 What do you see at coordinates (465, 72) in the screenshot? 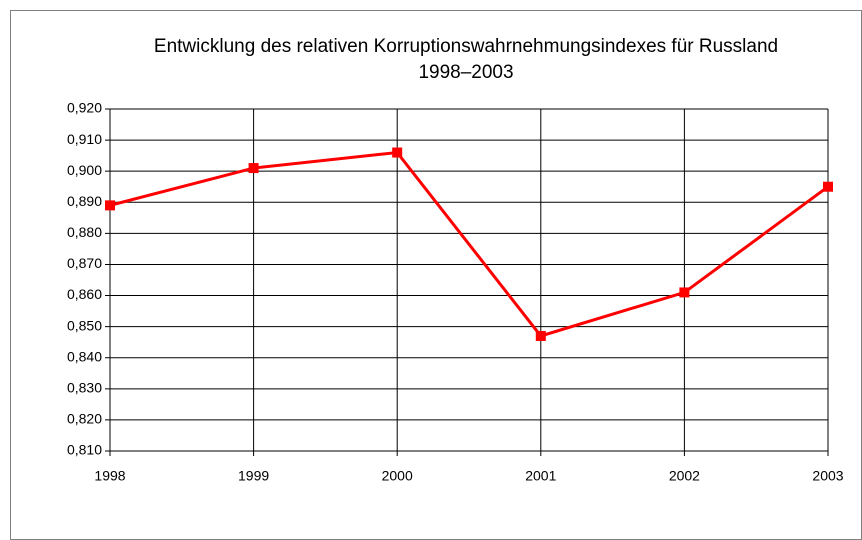
I see `chart-subtitle: 1998–2003` at bounding box center [465, 72].